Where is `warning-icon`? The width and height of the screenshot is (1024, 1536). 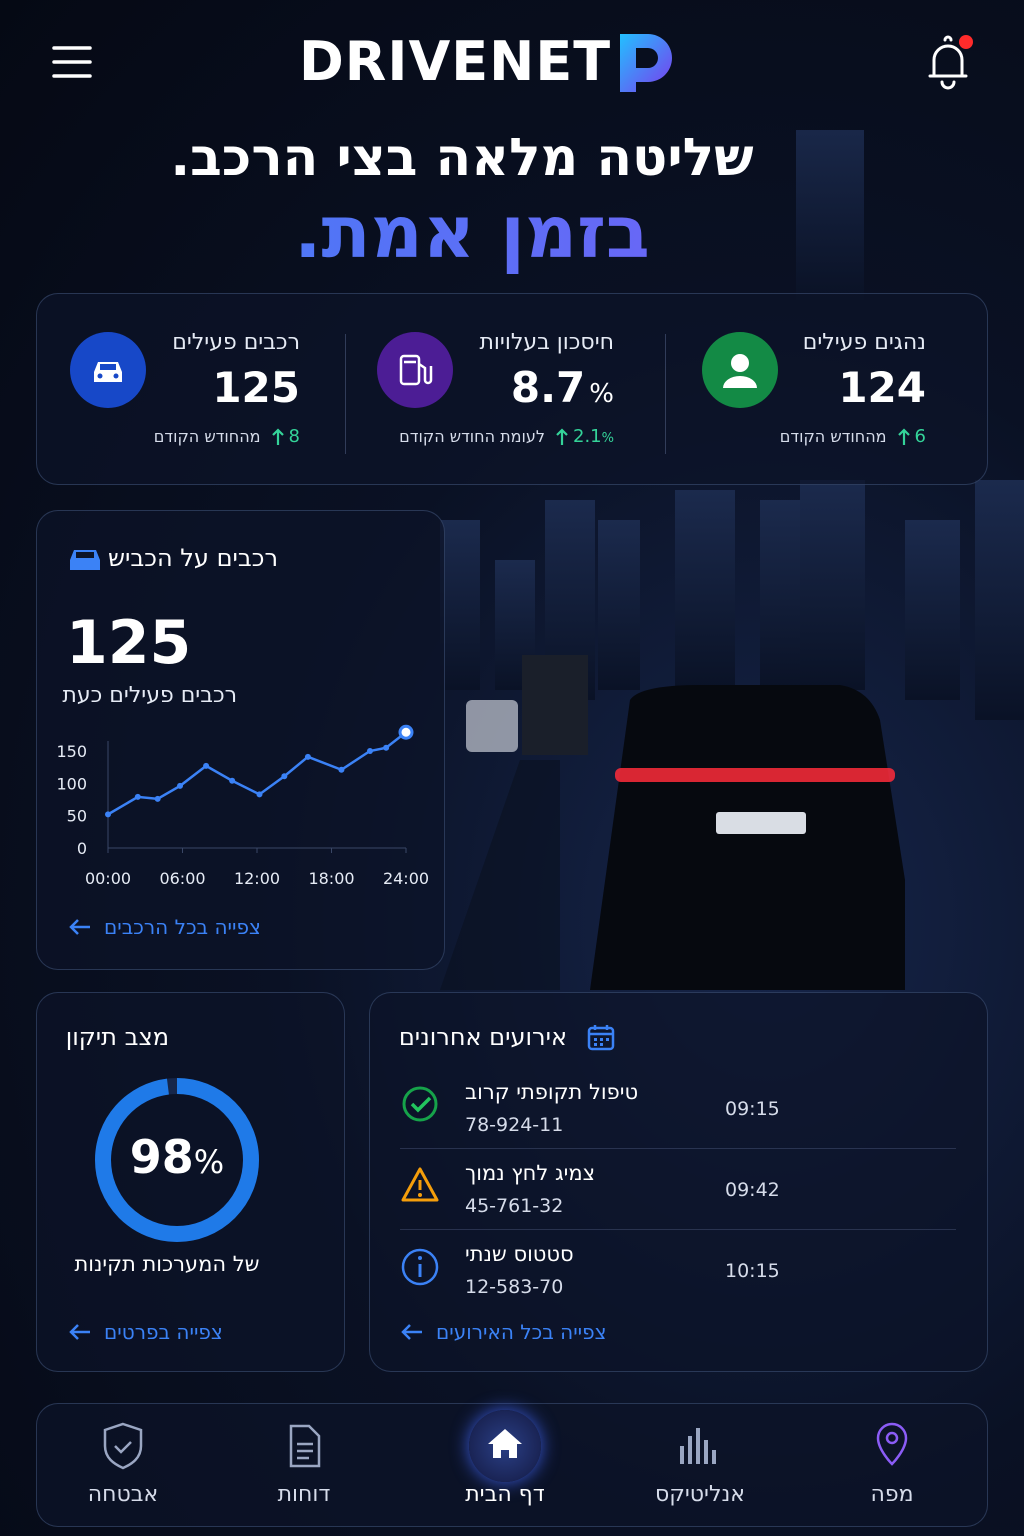
warning-icon is located at coordinates (420, 1184).